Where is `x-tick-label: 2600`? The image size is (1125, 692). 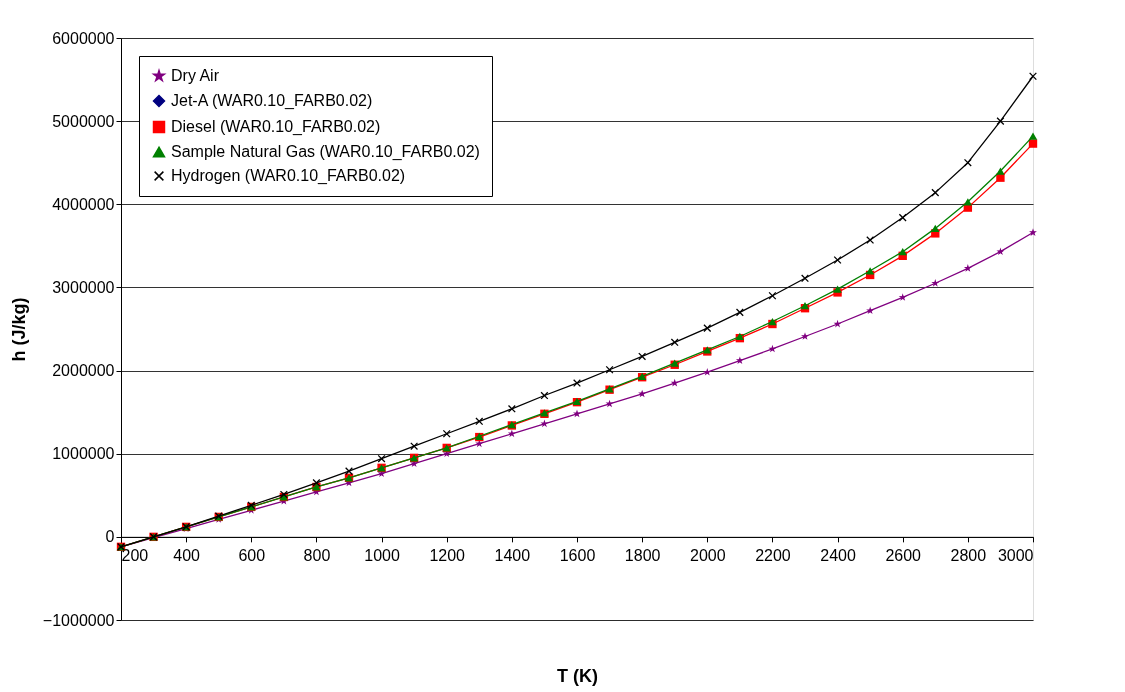
x-tick-label: 2600 is located at coordinates (903, 556).